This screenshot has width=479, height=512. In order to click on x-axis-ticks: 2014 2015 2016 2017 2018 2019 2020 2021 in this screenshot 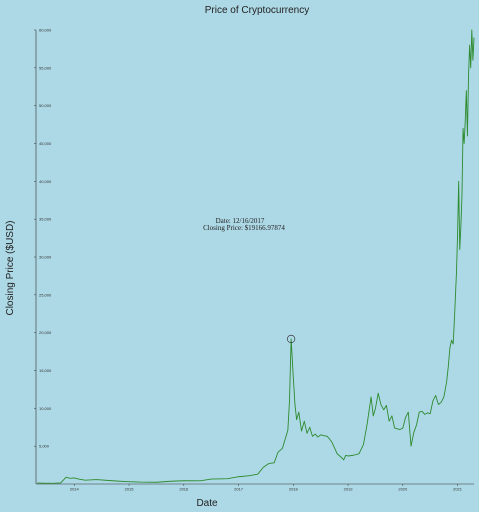, I will do `click(266, 488)`.